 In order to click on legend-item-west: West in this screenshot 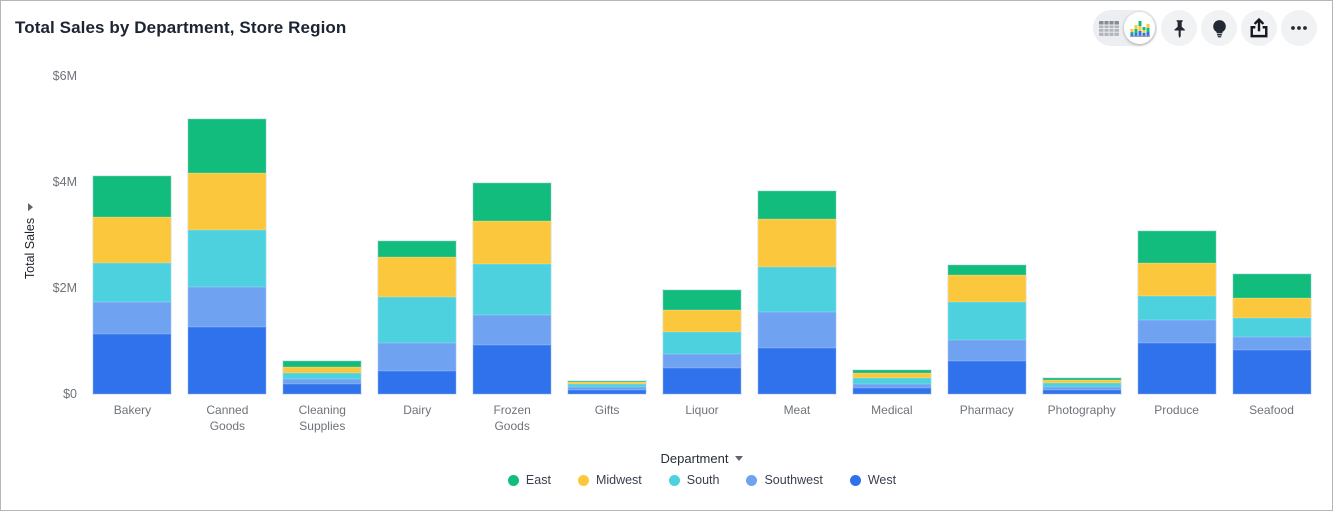, I will do `click(872, 480)`.